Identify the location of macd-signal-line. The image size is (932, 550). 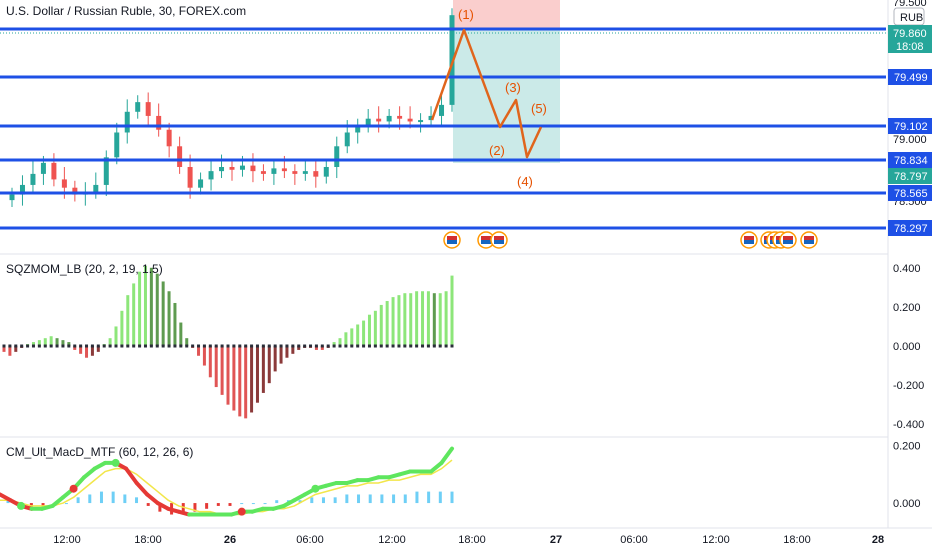
(226, 487).